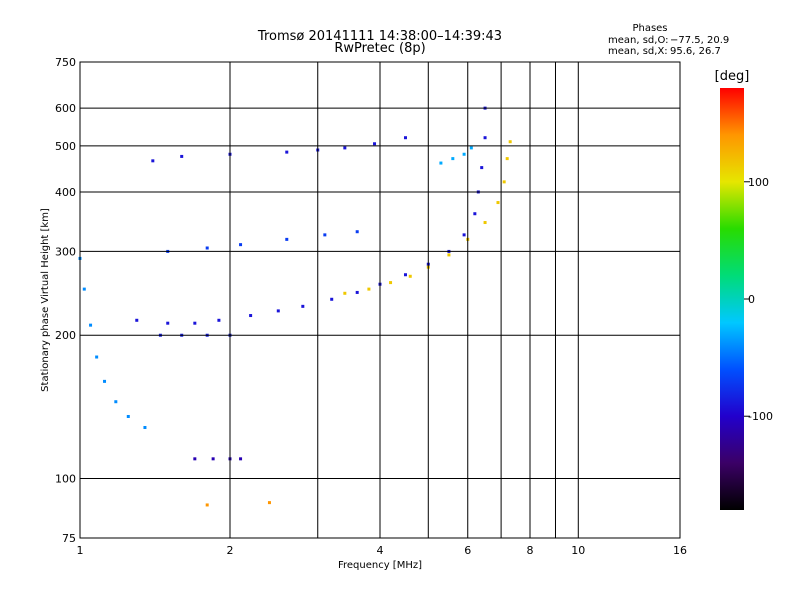  I want to click on stats-o-label: mean, sd,O:, so click(638, 40).